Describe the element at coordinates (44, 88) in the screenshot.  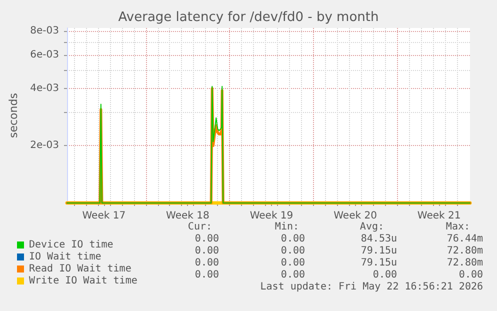
I see `y-tick-label: 4e-03` at that location.